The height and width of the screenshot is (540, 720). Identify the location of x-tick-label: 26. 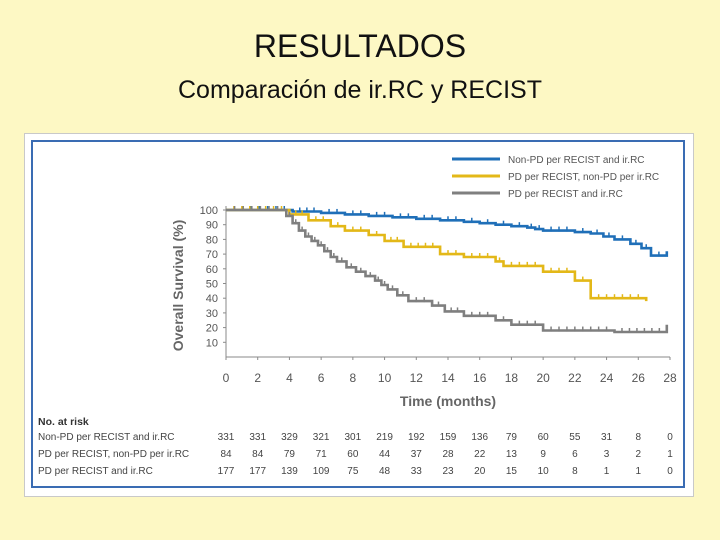
(639, 378).